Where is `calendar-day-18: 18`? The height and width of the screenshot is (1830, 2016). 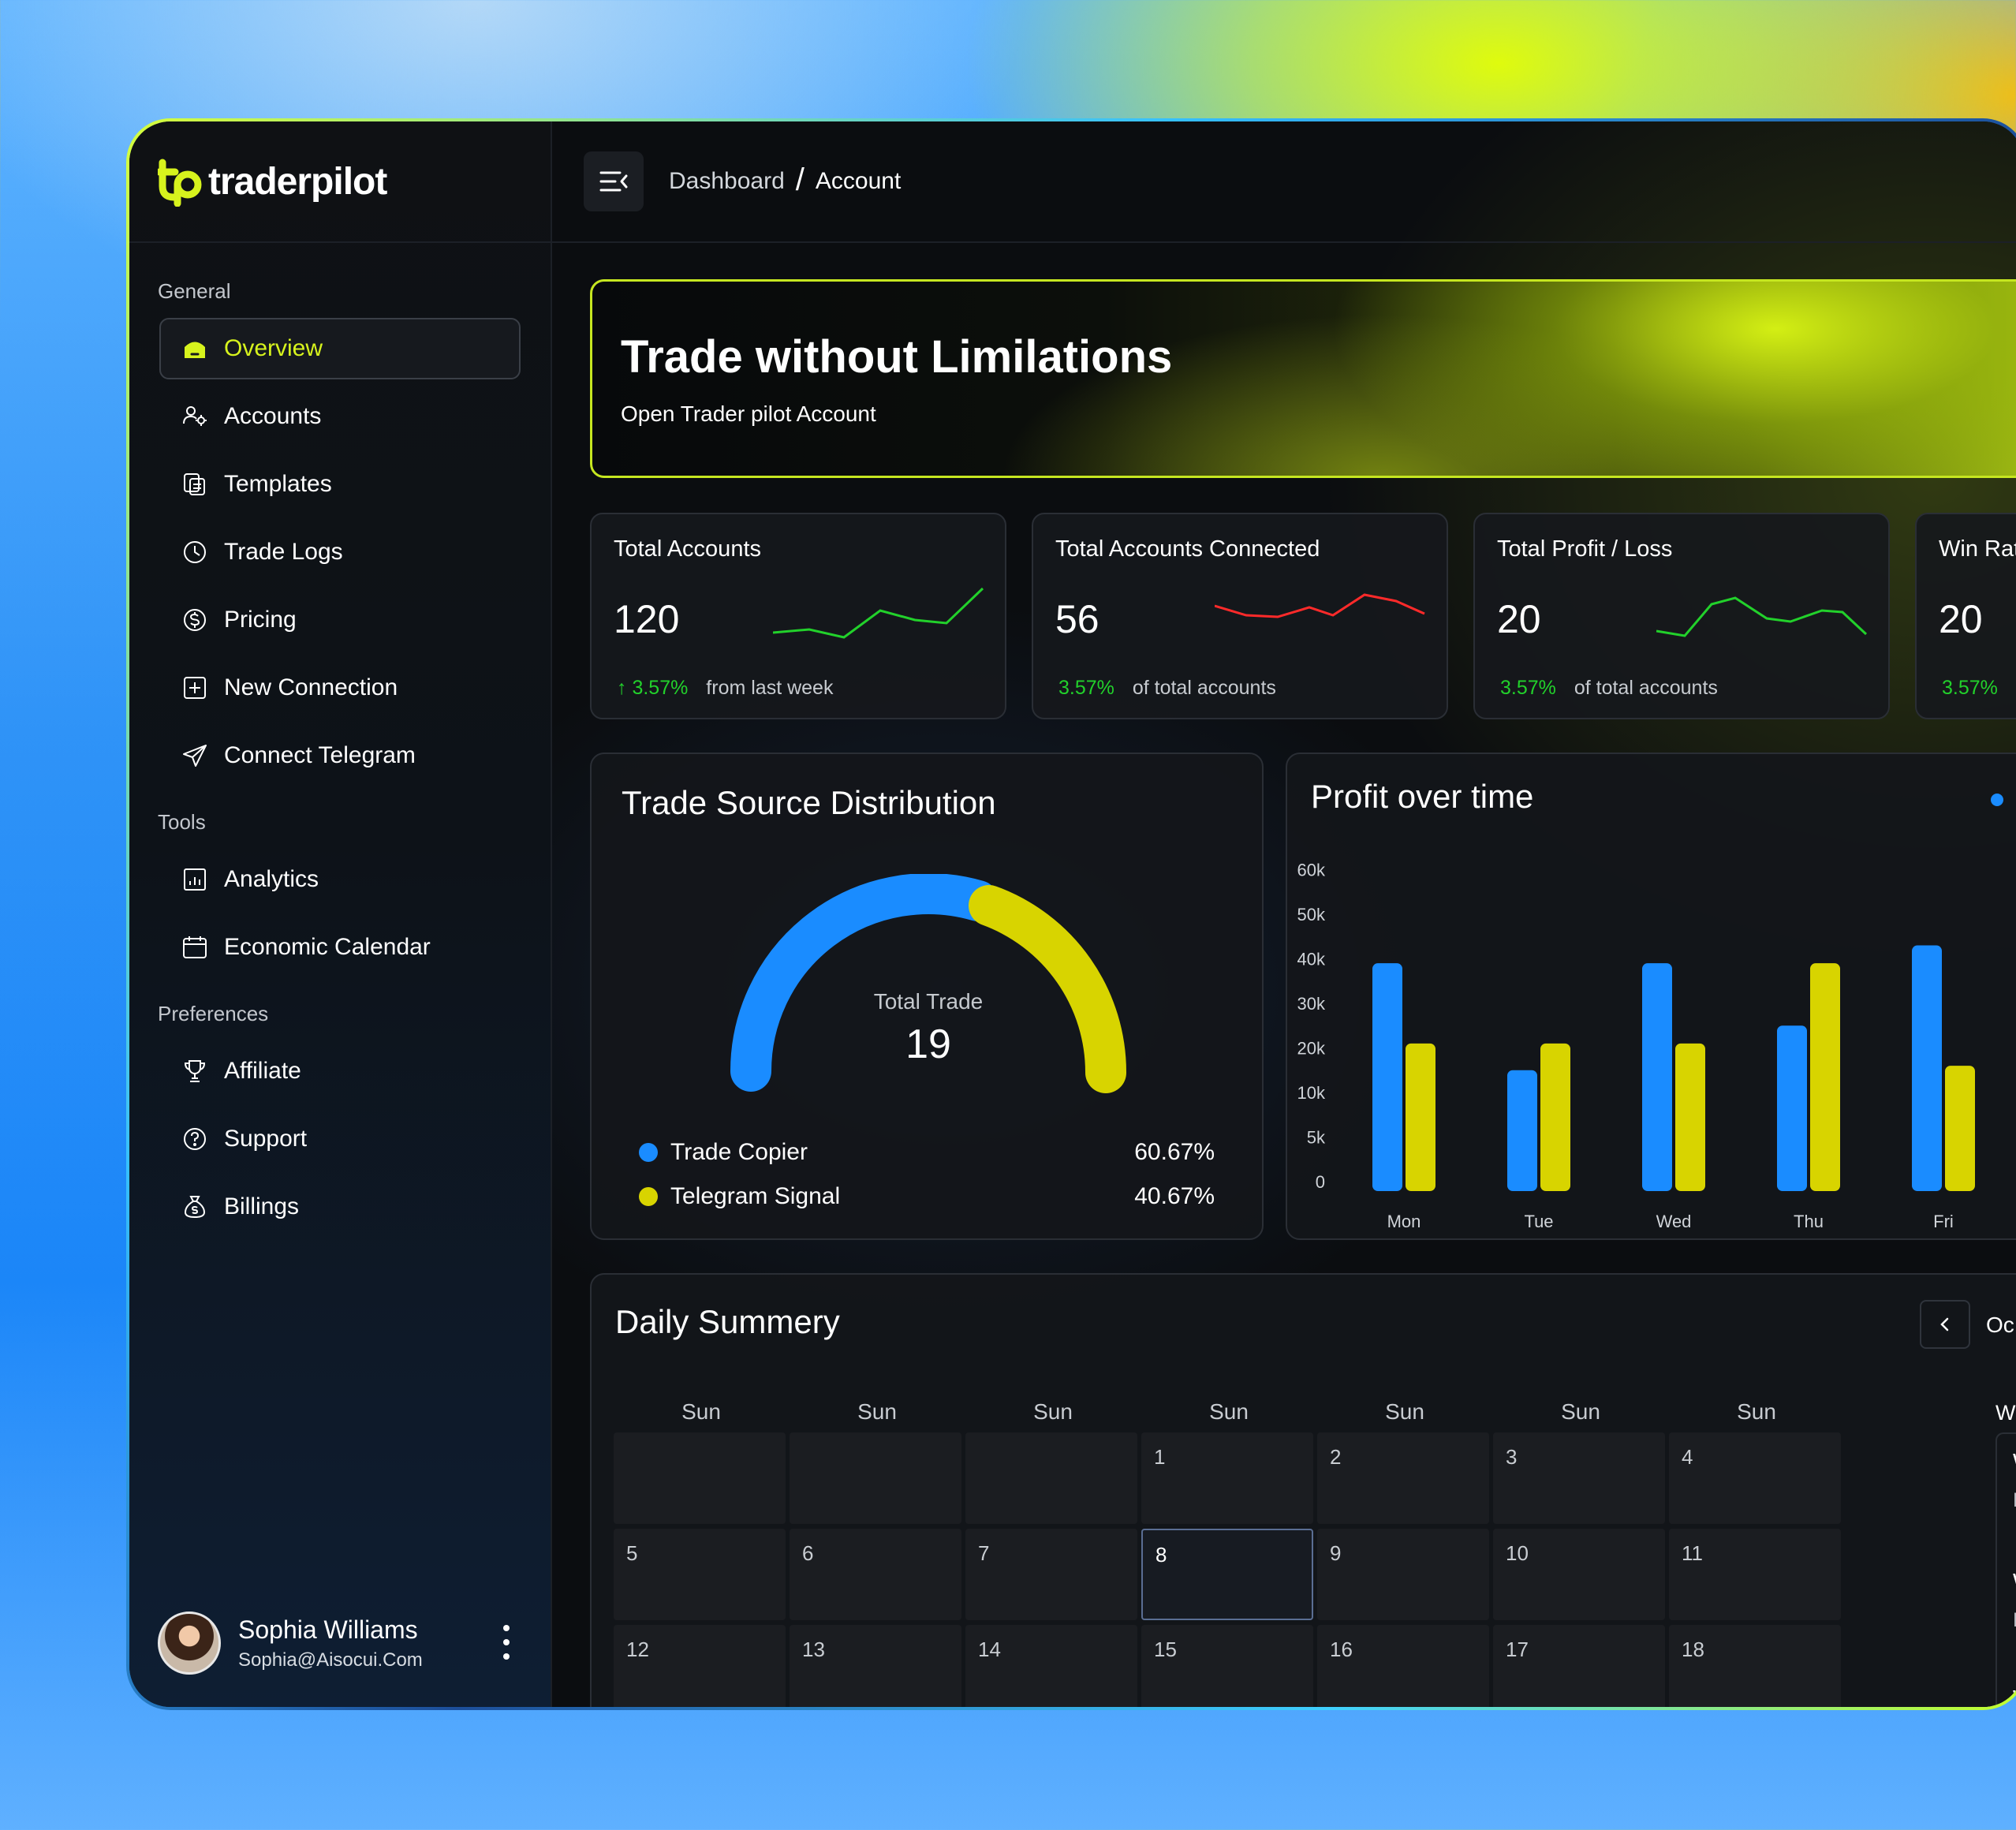
calendar-day-18: 18 is located at coordinates (1755, 1666).